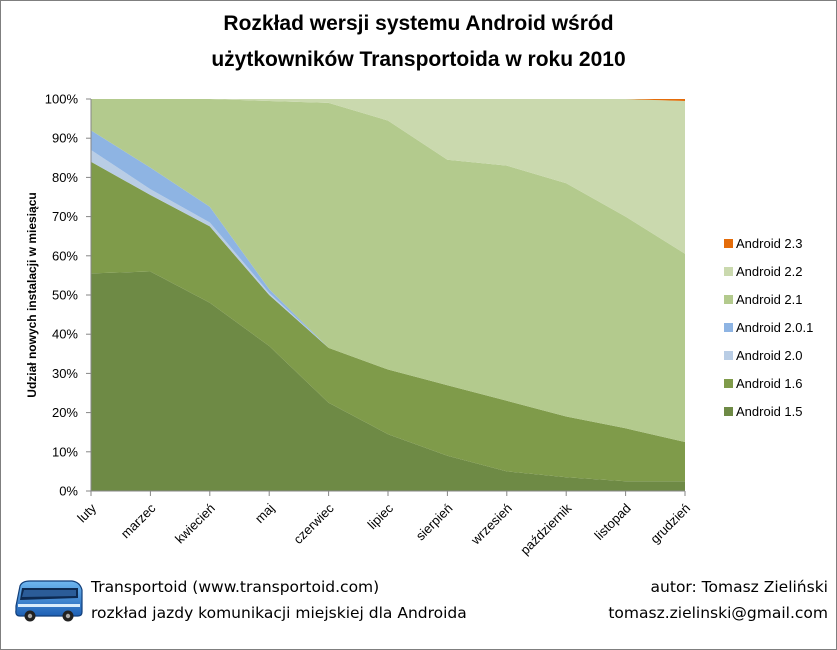 The width and height of the screenshot is (837, 650). I want to click on y-tick-label: 60%, so click(65, 255).